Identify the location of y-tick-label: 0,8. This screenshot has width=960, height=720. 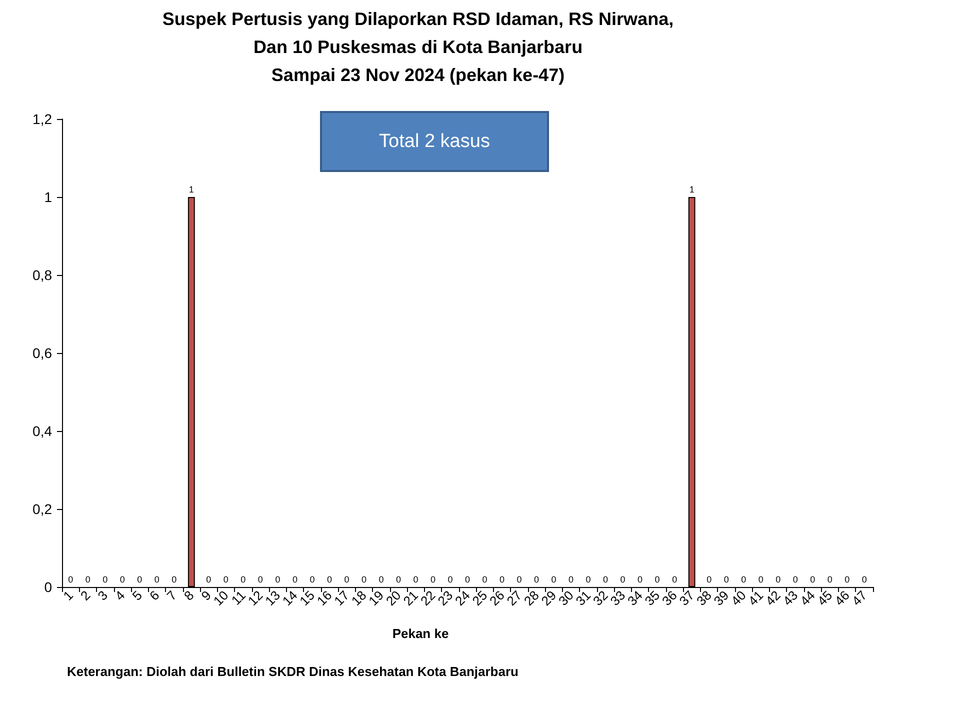
(42, 275).